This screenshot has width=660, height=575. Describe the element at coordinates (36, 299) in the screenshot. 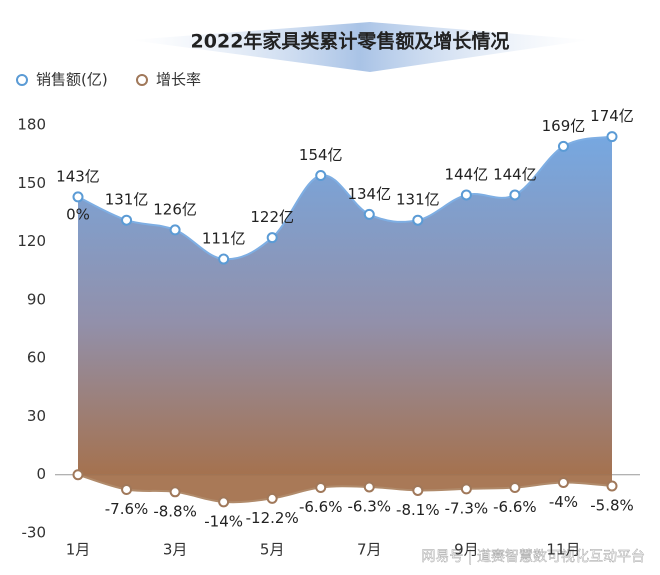

I see `y-tick-label: 90` at that location.